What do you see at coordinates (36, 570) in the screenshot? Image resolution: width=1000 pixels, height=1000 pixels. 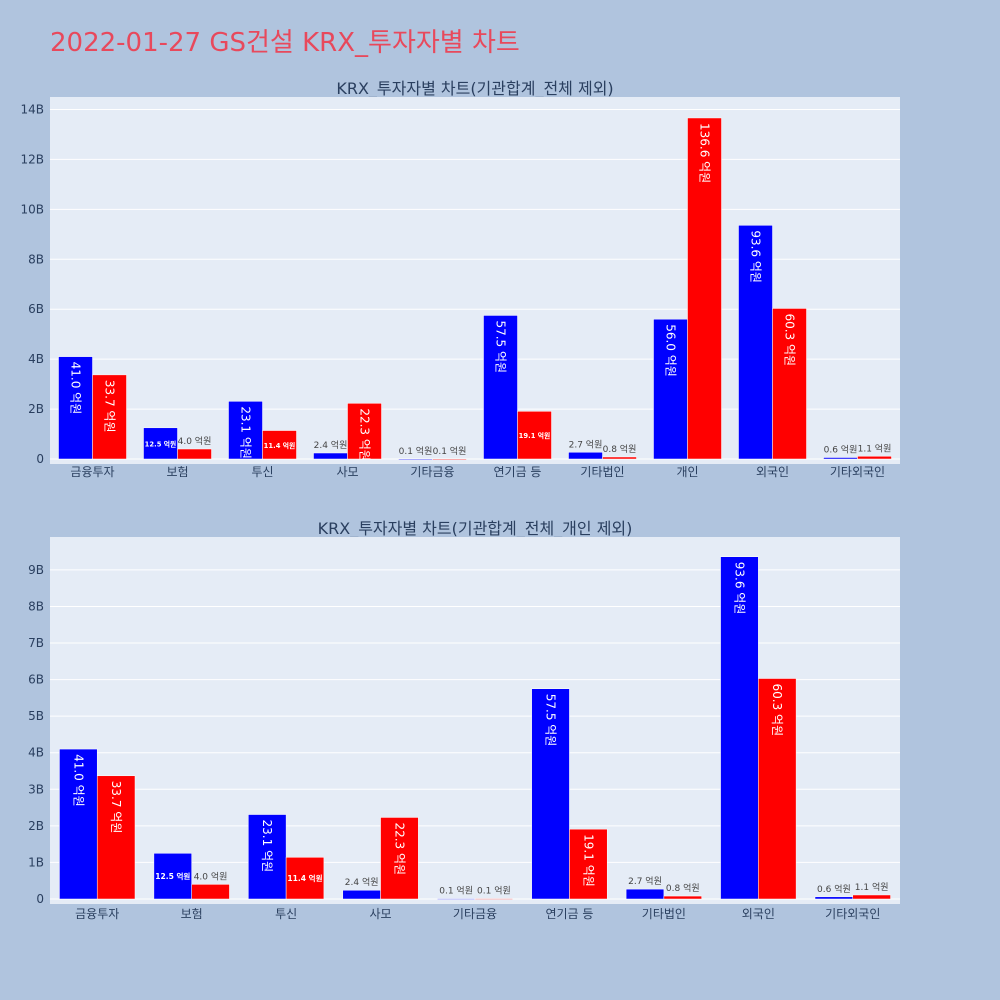 I see `y-tick-label: 9B` at bounding box center [36, 570].